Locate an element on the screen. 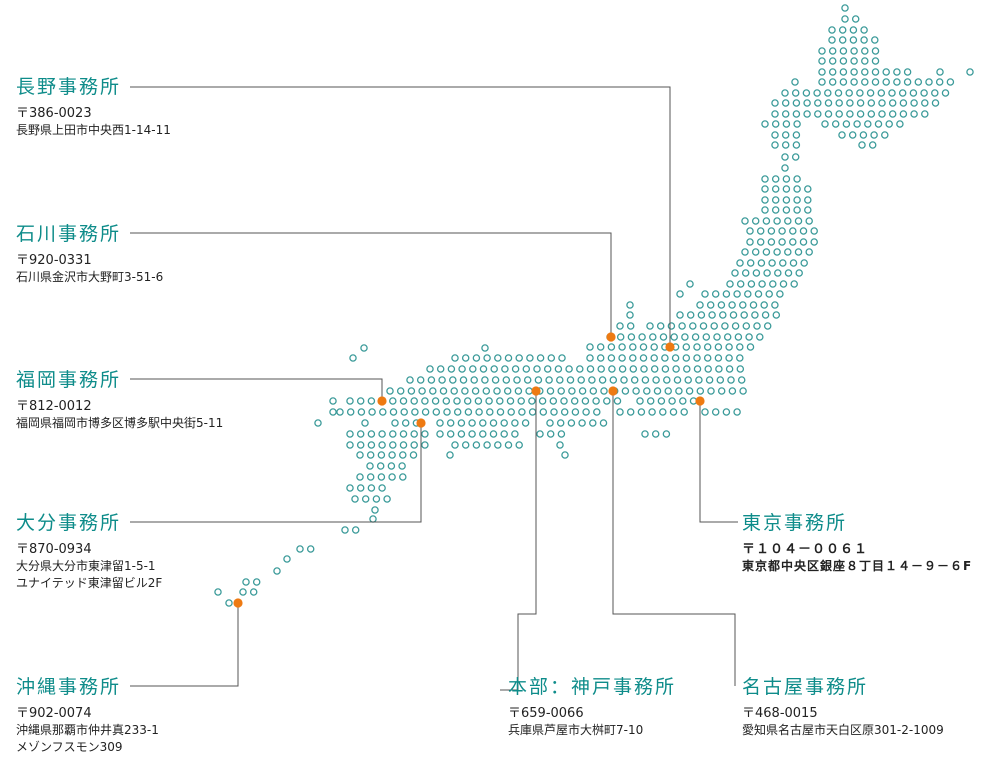 The image size is (1000, 760). office-name: 福岡事務所 is located at coordinates (69, 380).